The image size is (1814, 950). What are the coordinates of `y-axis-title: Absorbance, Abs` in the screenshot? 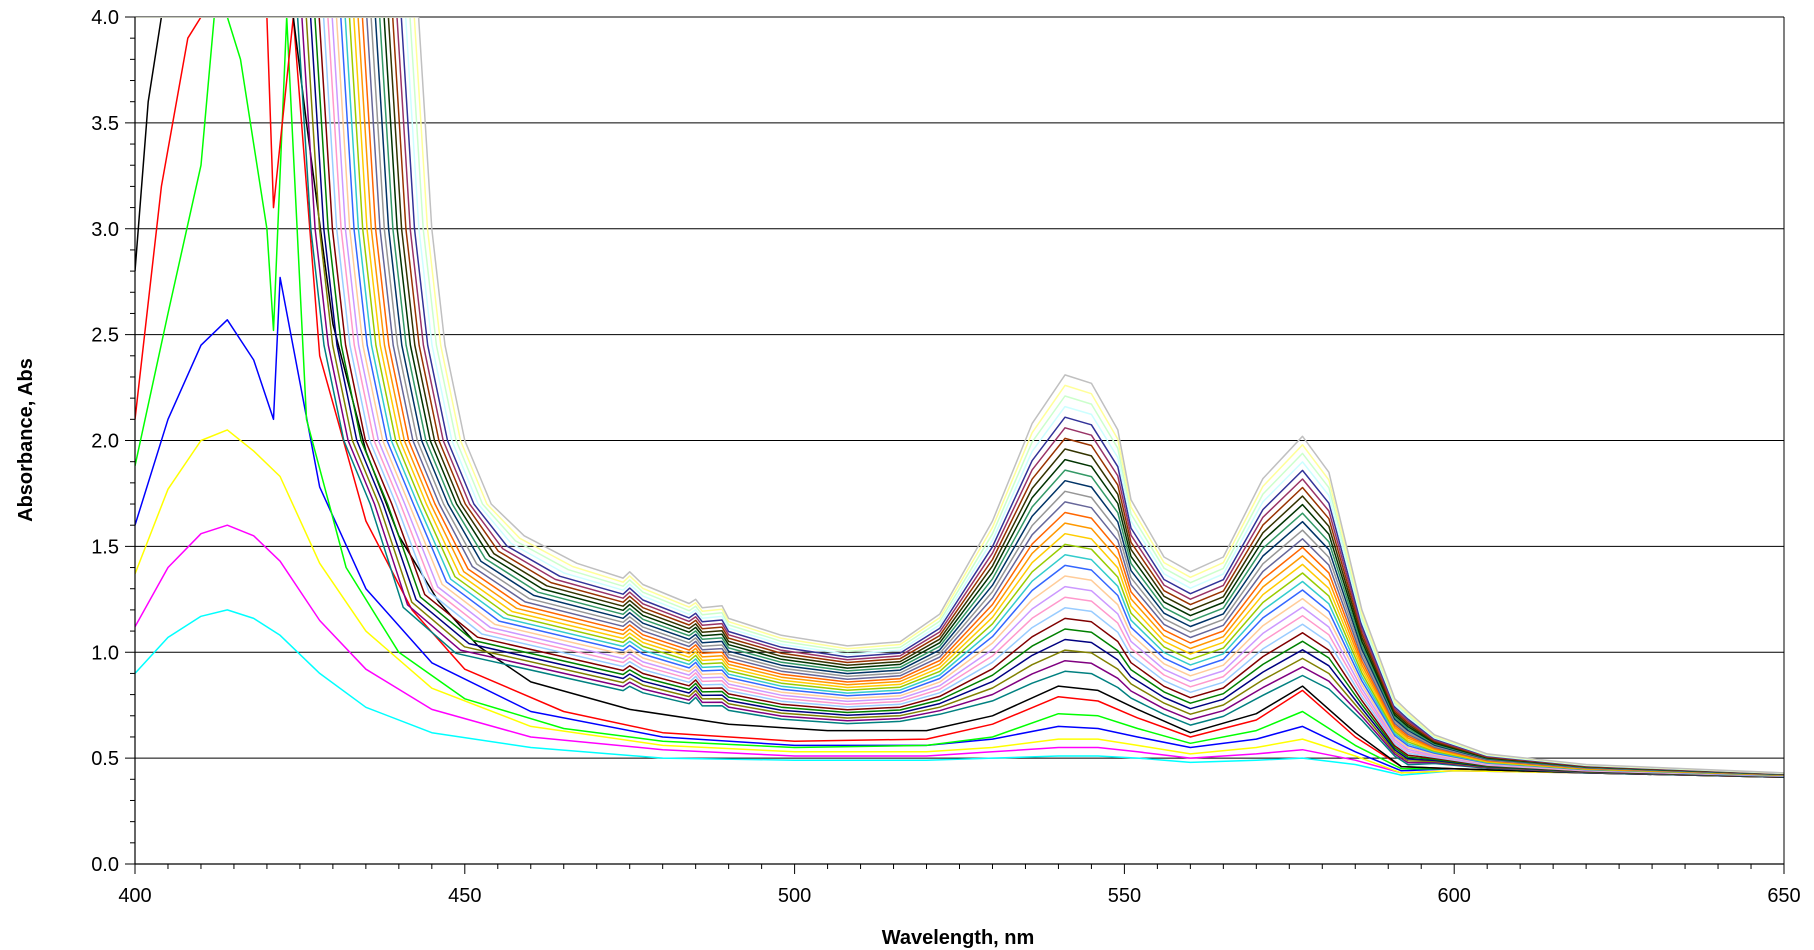 It's located at (26, 440).